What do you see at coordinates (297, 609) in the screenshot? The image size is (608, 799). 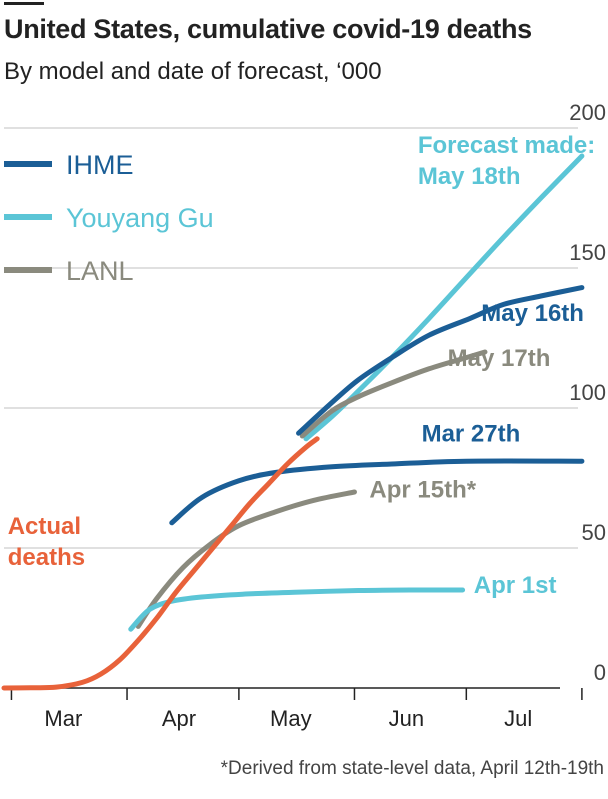 I see `series-line-apr-1st` at bounding box center [297, 609].